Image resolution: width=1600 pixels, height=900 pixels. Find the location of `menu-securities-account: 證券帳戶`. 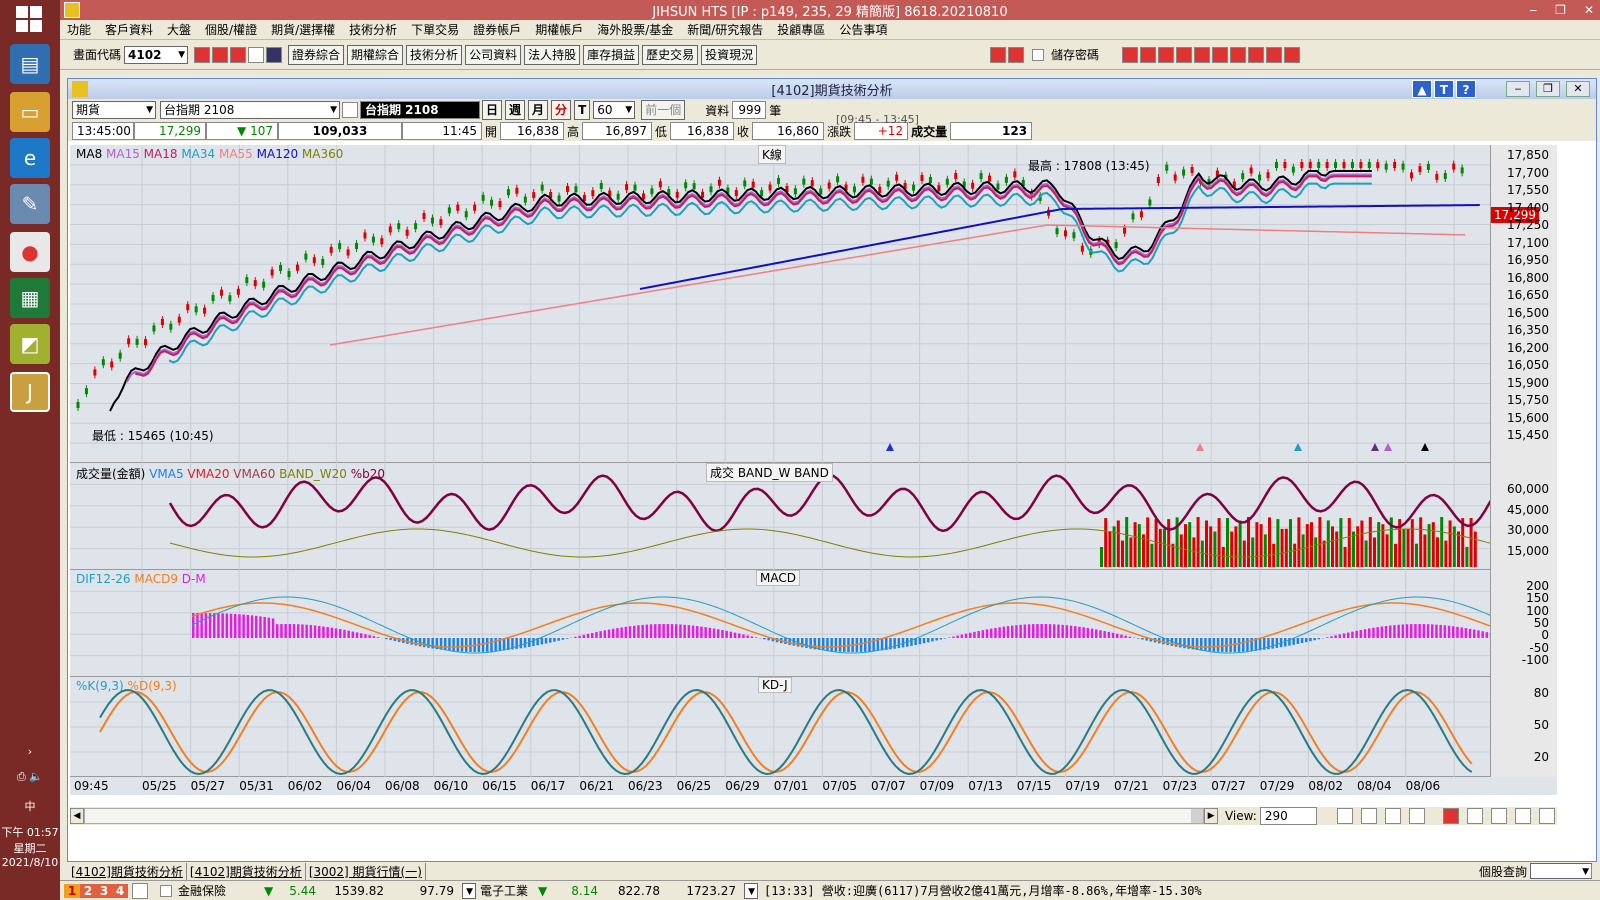

menu-securities-account: 證券帳戶 is located at coordinates (497, 30).